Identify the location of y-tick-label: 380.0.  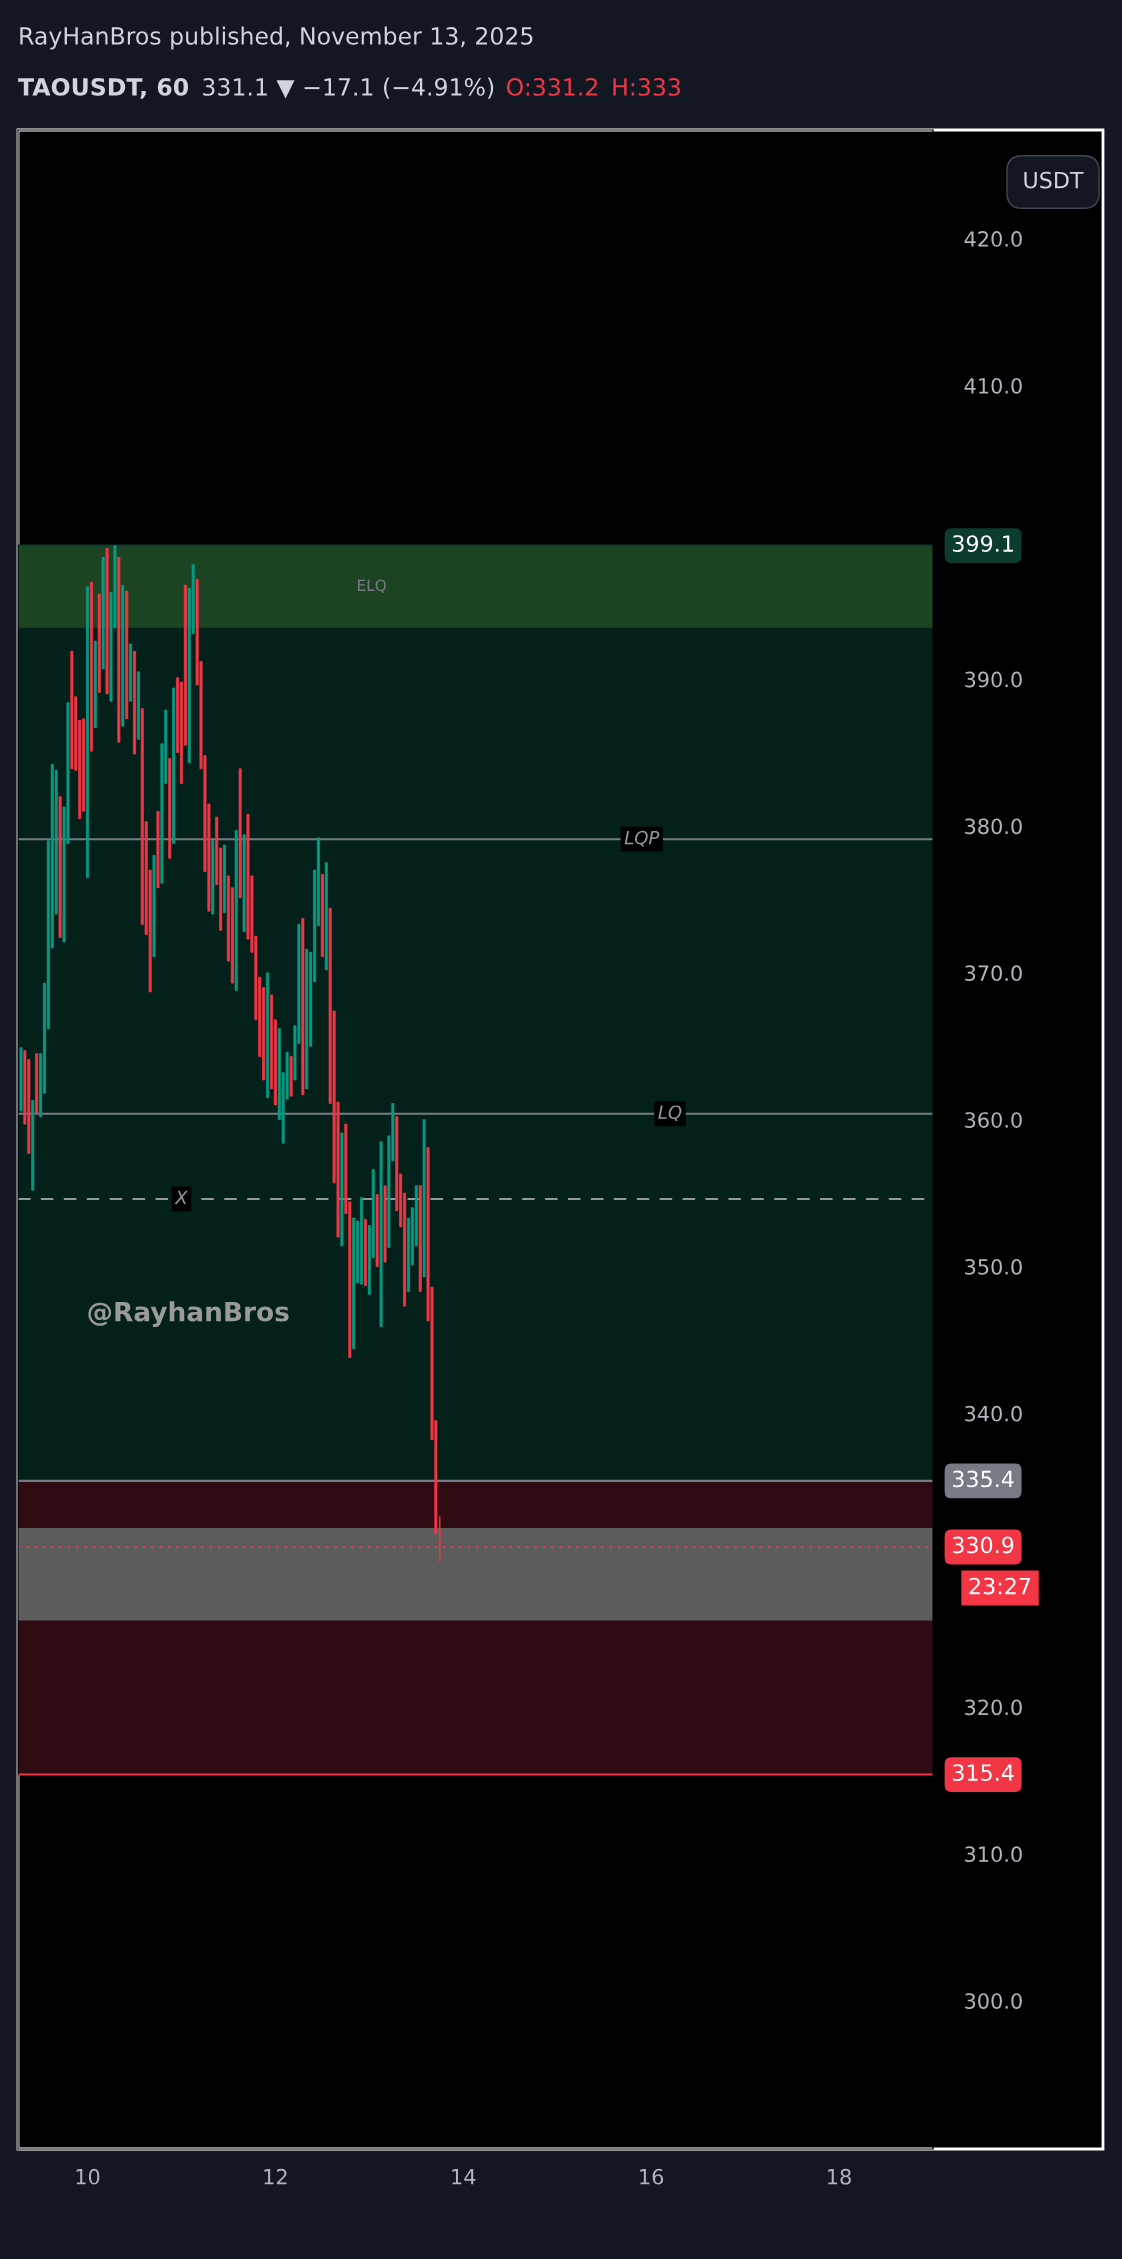
(993, 826).